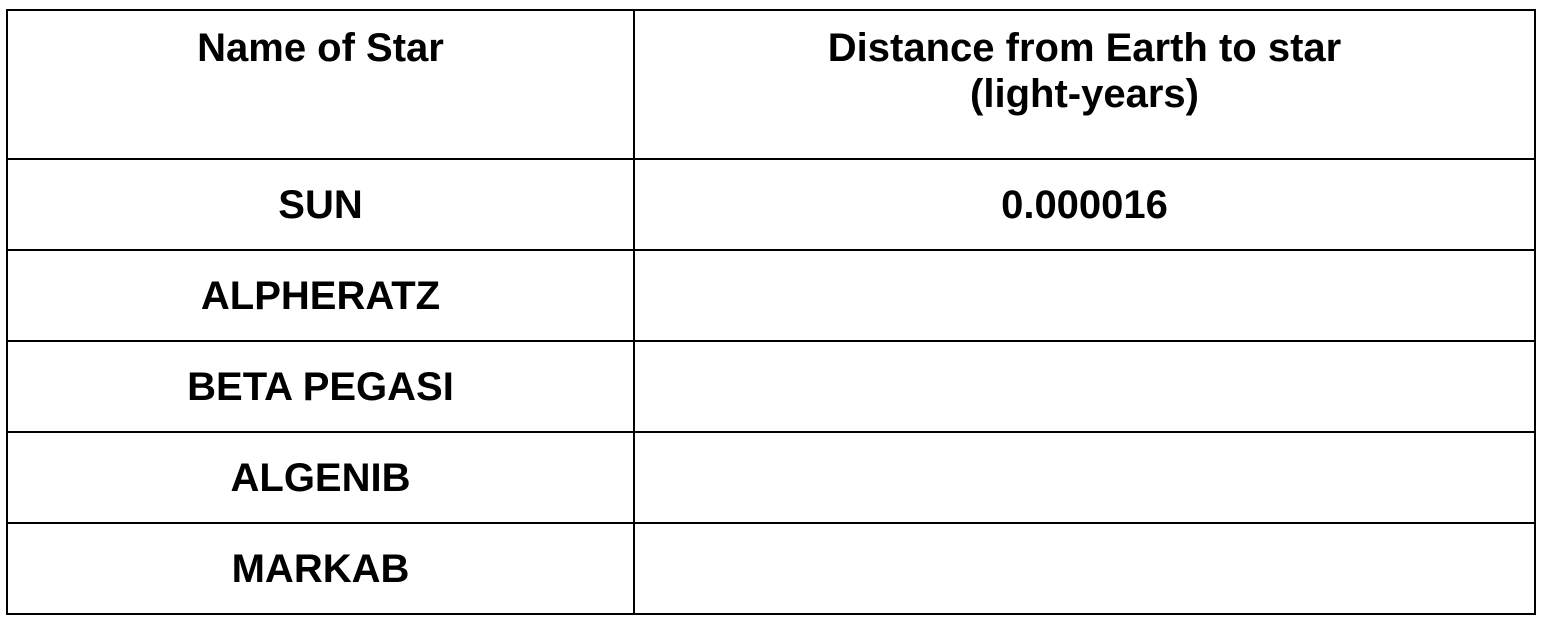 This screenshot has width=1544, height=622. I want to click on table-row: MARKAB, so click(771, 568).